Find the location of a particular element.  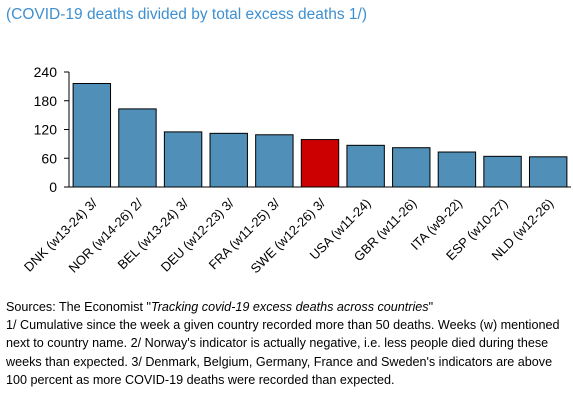

y-tick-label: 60 is located at coordinates (49, 158).